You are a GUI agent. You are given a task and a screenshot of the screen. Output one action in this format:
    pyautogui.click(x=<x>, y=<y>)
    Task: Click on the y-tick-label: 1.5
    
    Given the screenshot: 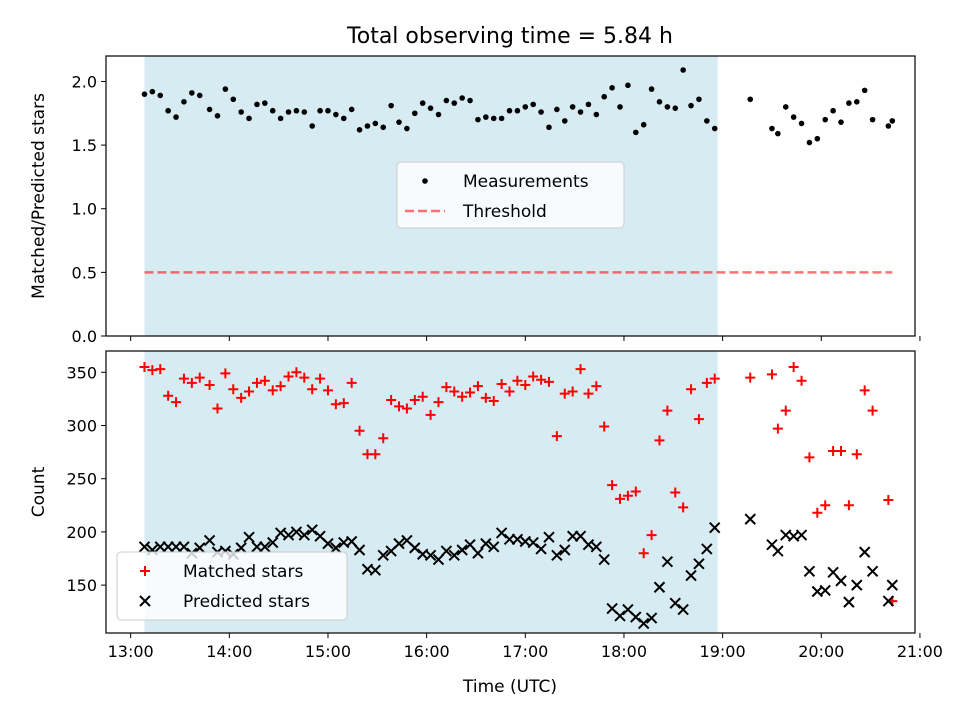 What is the action you would take?
    pyautogui.click(x=84, y=145)
    